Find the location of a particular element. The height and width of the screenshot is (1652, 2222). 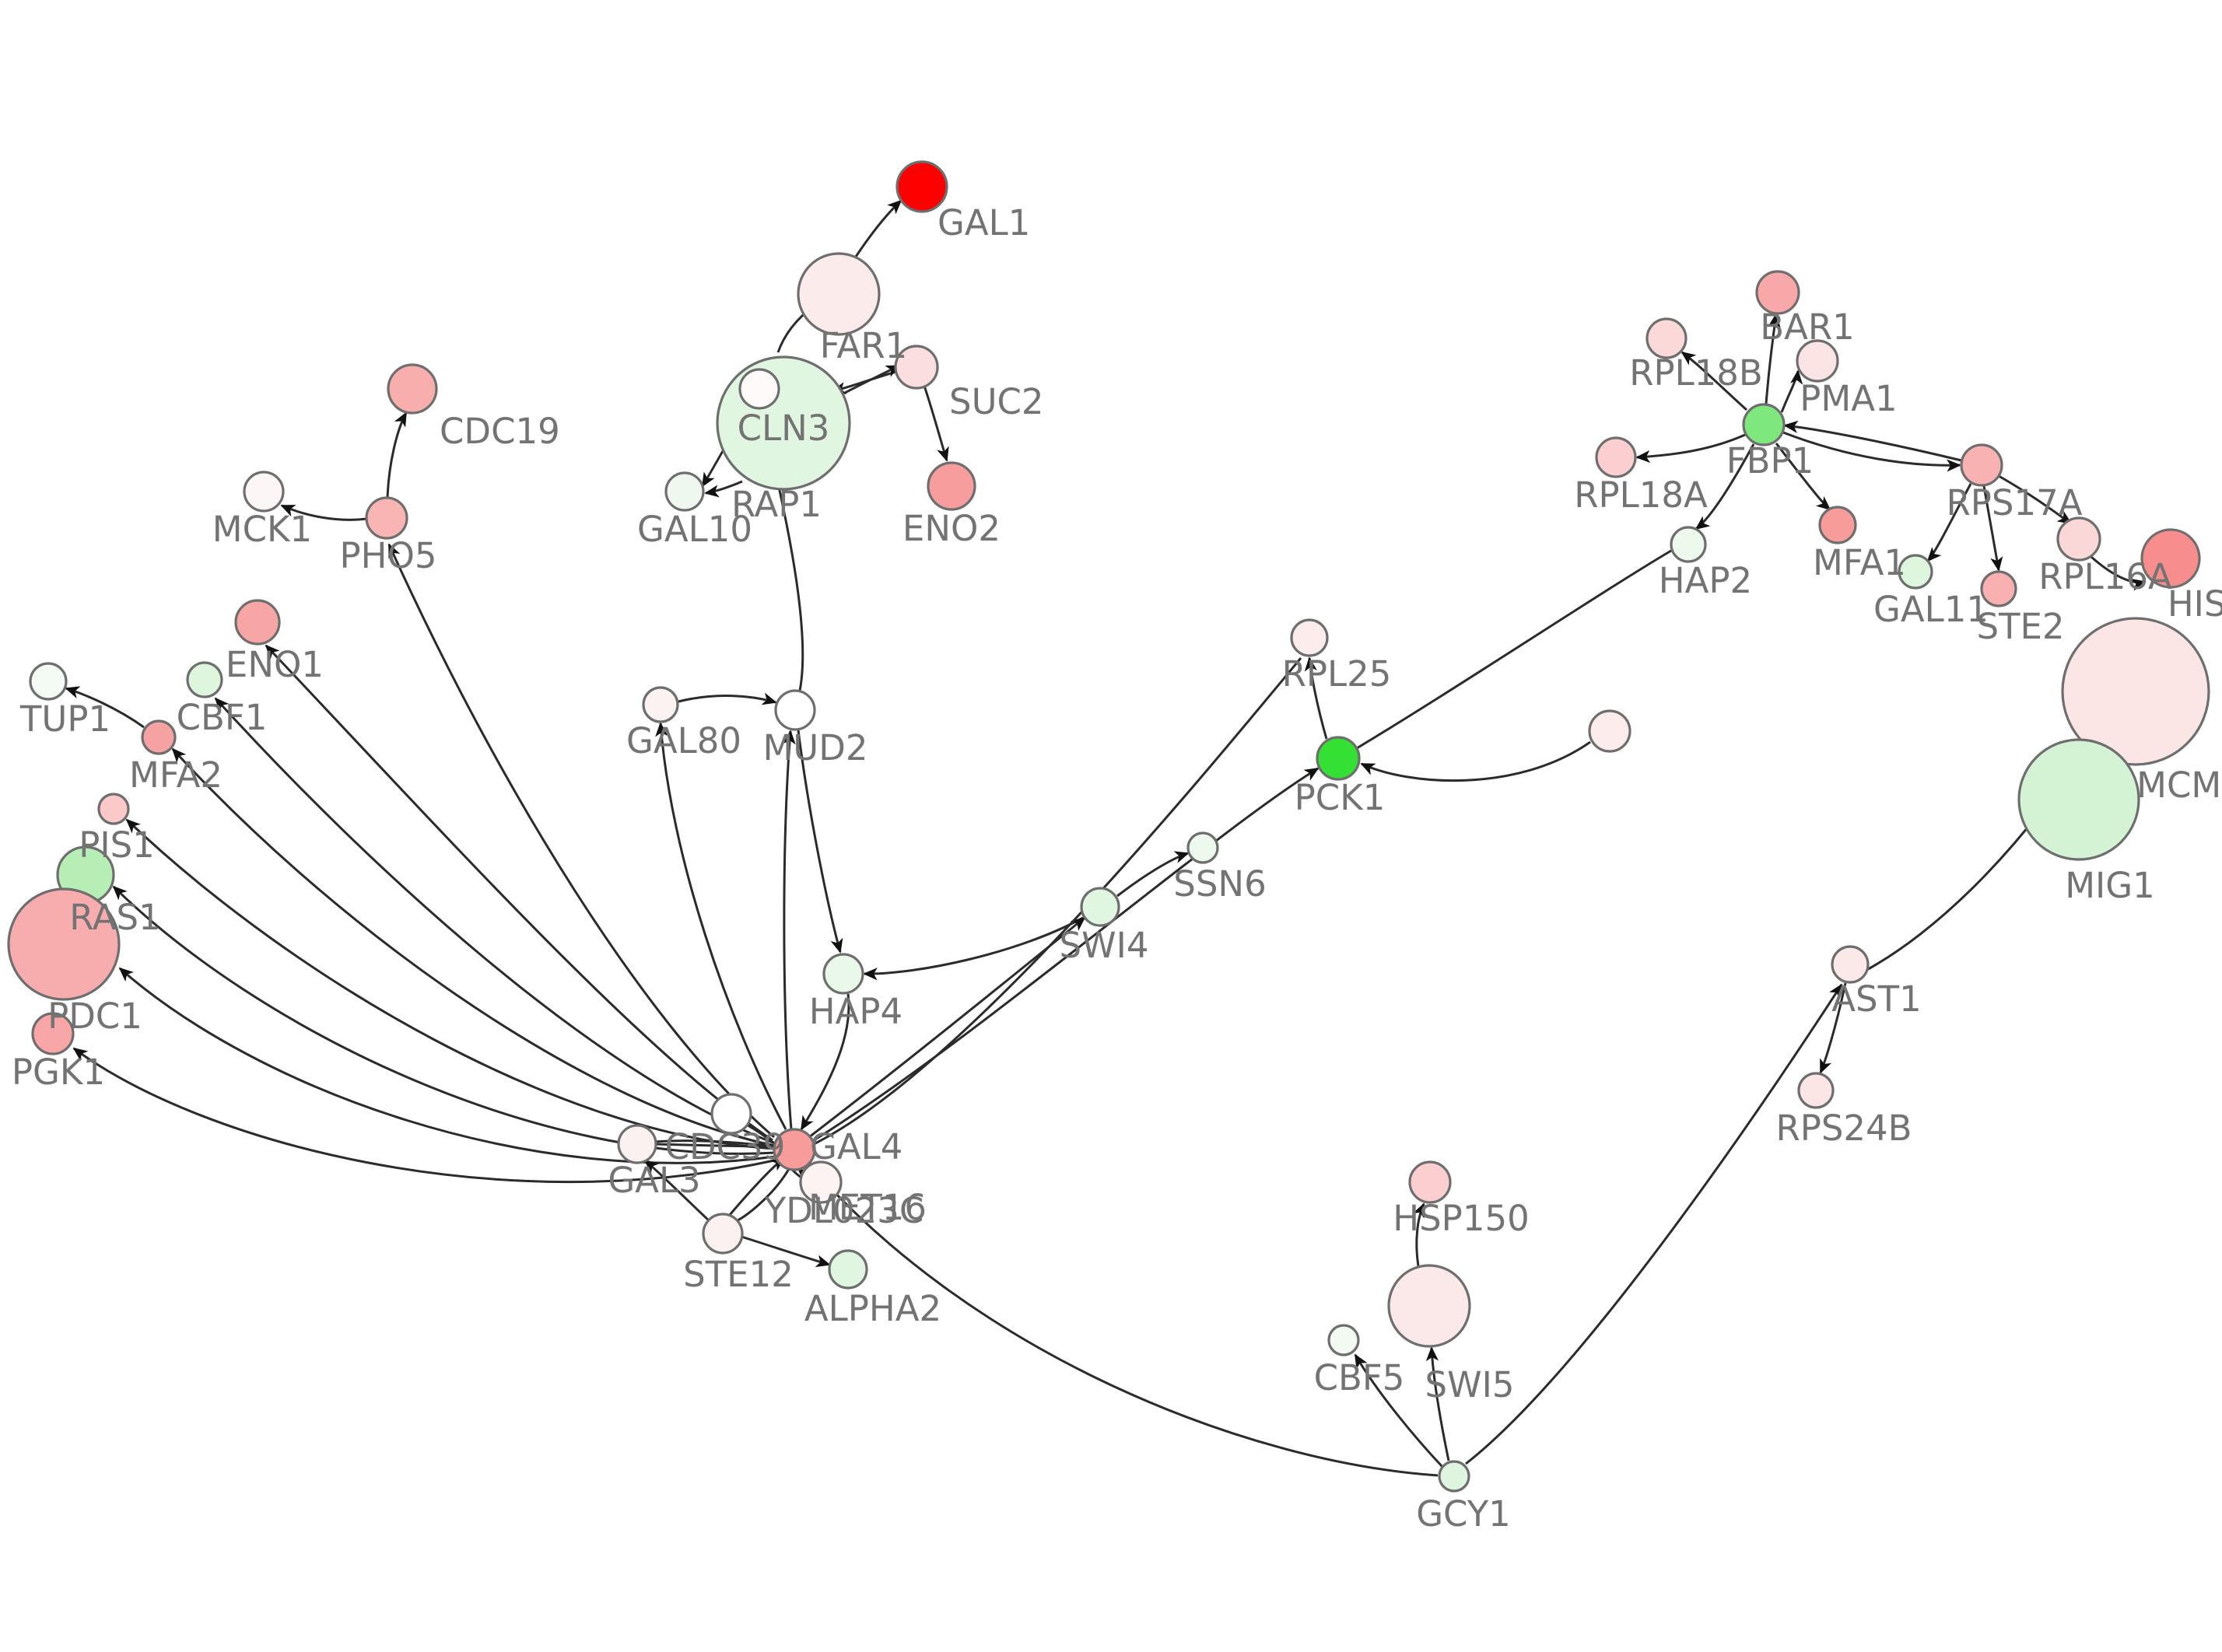

node-swi4 is located at coordinates (1100, 907).